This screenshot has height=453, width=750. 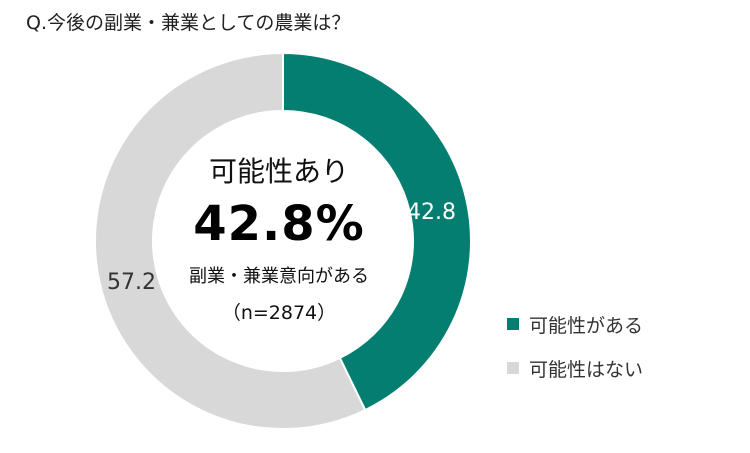 What do you see at coordinates (278, 171) in the screenshot?
I see `center-heading: 可能性あり` at bounding box center [278, 171].